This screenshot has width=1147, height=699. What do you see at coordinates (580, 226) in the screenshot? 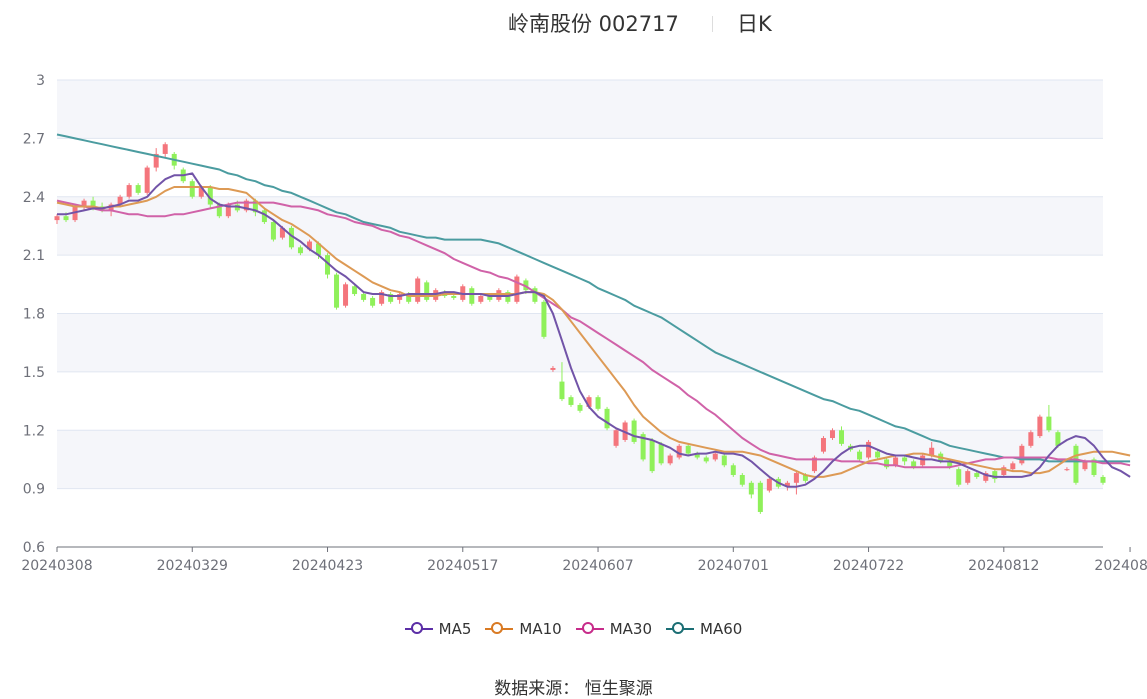
I see `plot-band` at bounding box center [580, 226].